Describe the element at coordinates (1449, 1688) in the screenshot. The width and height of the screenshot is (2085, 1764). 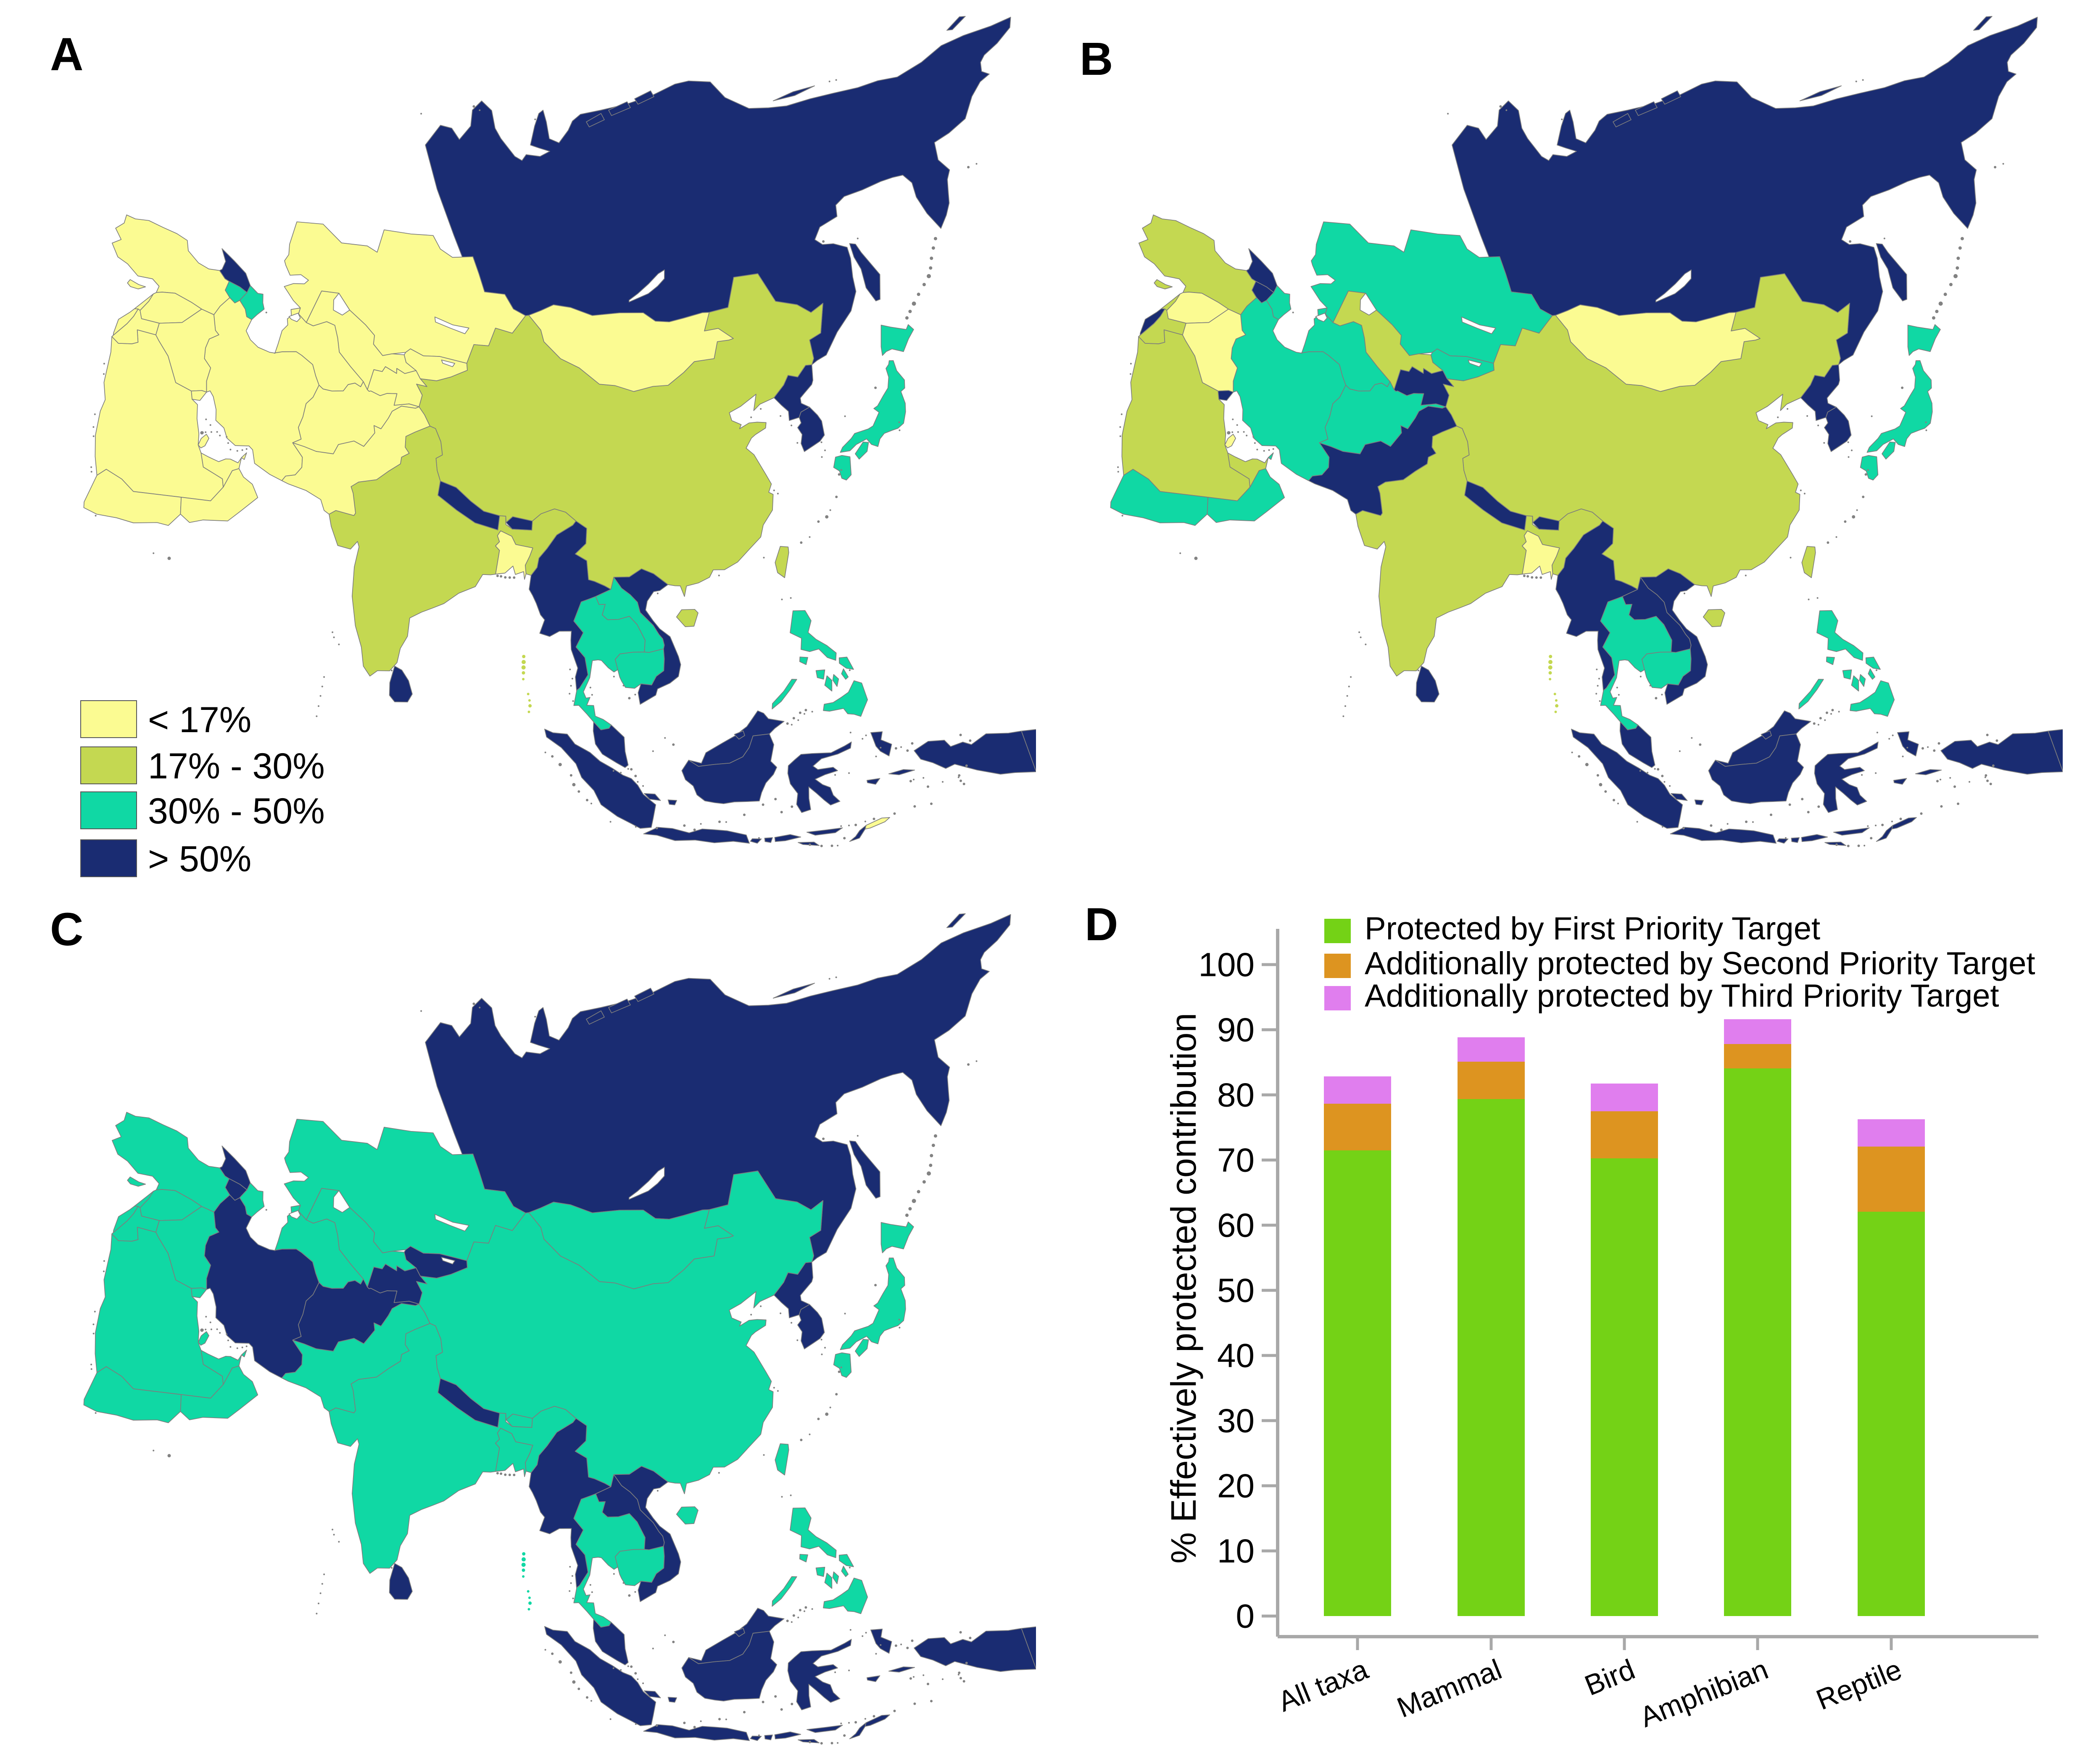
I see `svg-text: Mammal` at that location.